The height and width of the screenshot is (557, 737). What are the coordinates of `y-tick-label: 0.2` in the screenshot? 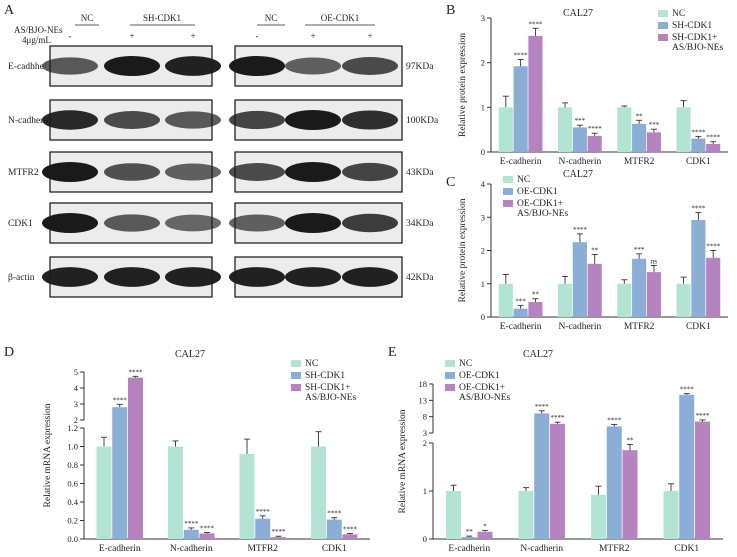 It's located at (72, 521).